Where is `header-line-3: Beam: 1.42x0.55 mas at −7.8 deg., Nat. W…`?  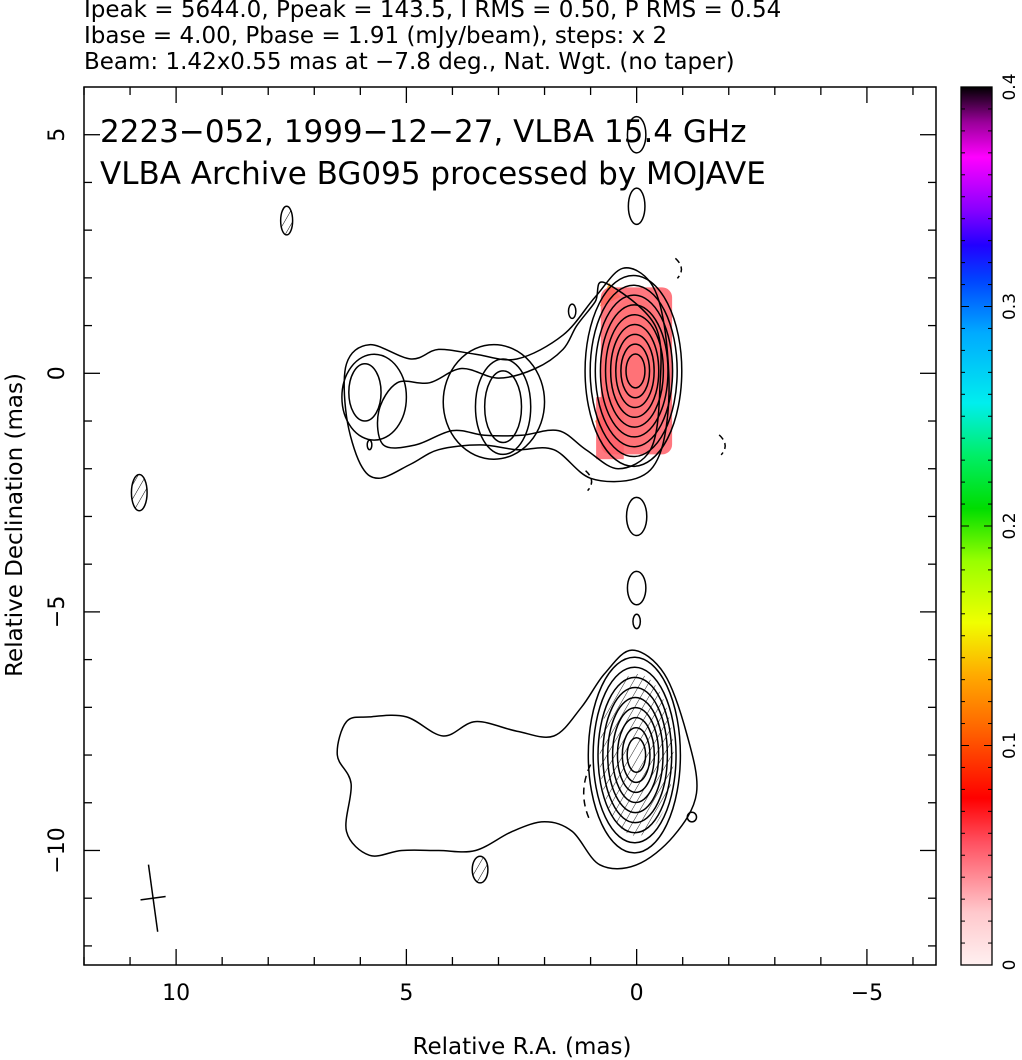
header-line-3: Beam: 1.42x0.55 mas at −7.8 deg., Nat. W… is located at coordinates (409, 62).